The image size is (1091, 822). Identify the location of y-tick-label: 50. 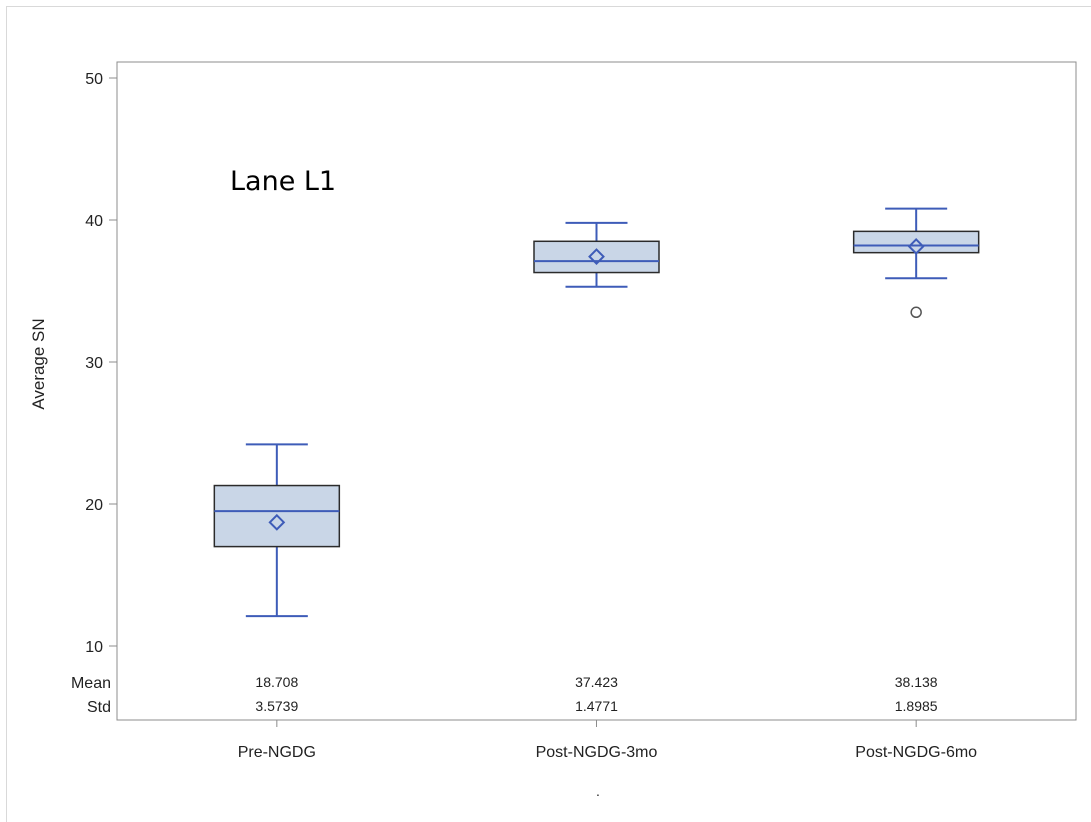
(94, 79).